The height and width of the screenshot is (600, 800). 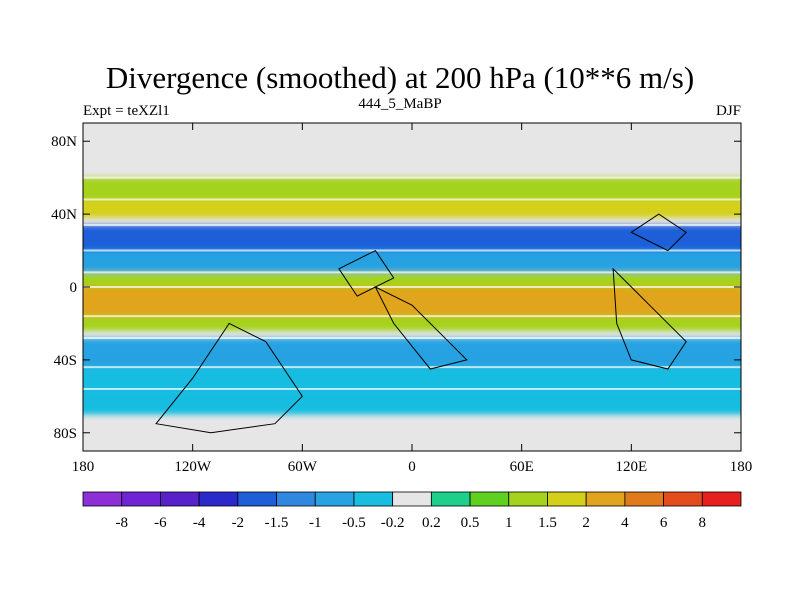 I want to click on season-label: DJF, so click(x=728, y=111).